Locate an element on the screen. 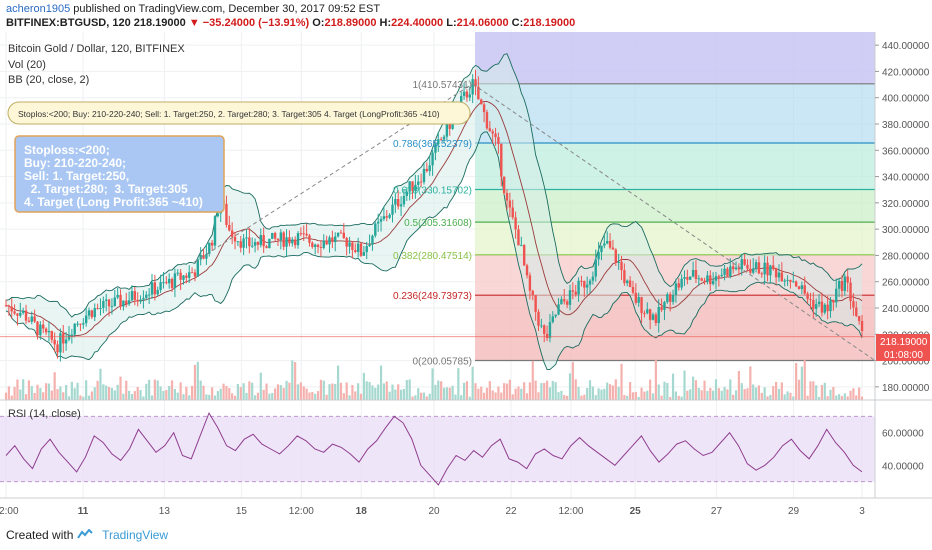 Image resolution: width=932 pixels, height=550 pixels. x-tick-label: 27 is located at coordinates (717, 511).